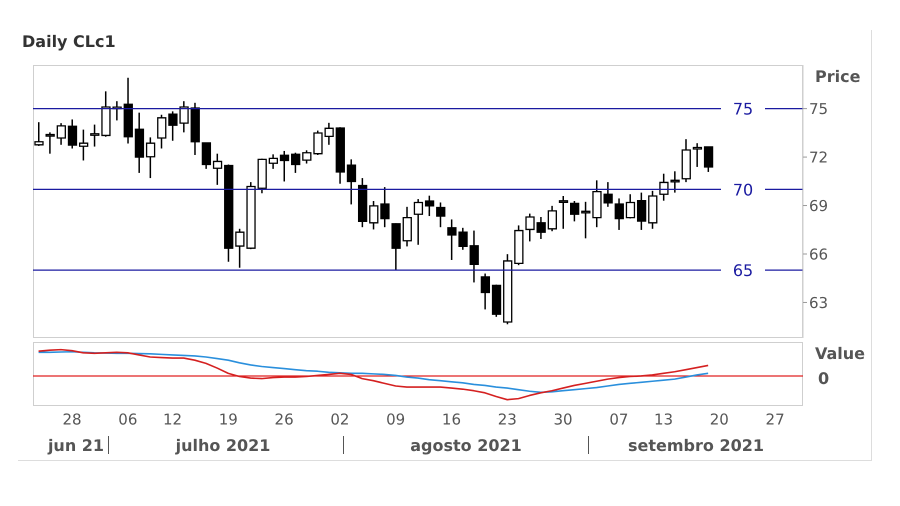 The image size is (900, 506). Describe the element at coordinates (719, 419) in the screenshot. I see `x-tick-label: 20` at that location.